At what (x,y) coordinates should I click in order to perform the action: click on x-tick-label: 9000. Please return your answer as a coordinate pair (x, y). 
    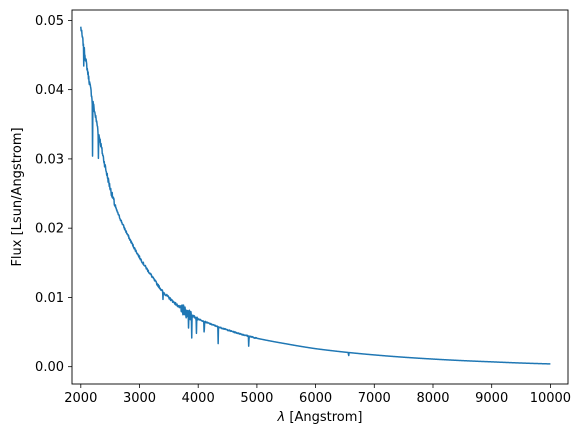
    Looking at the image, I should click on (491, 398).